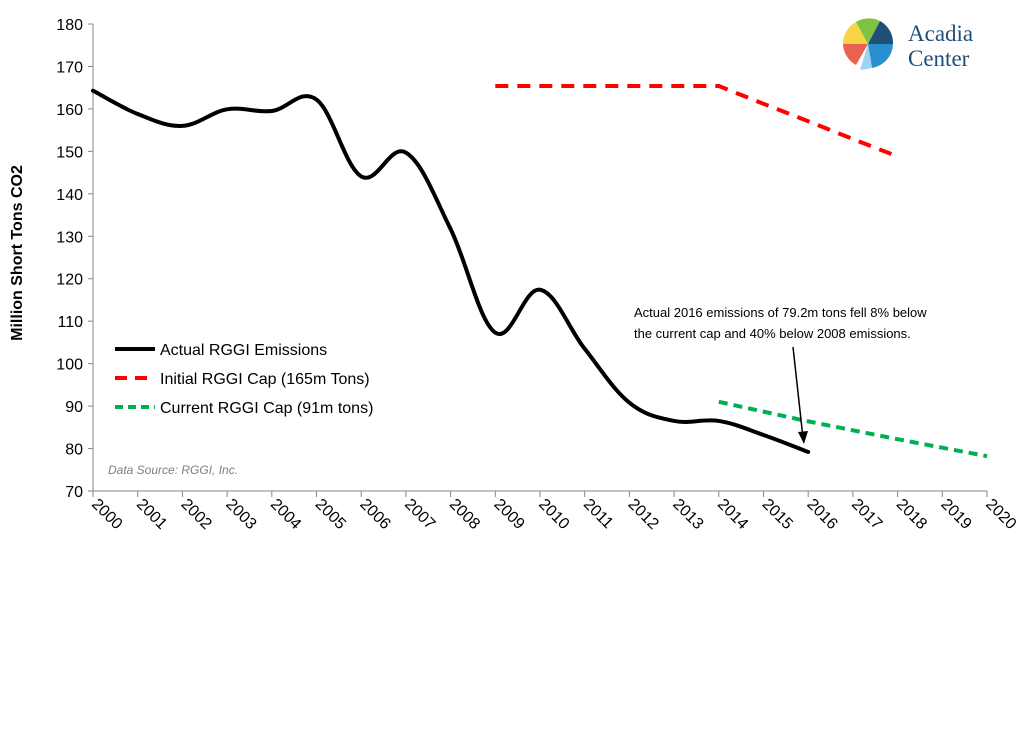  Describe the element at coordinates (74, 407) in the screenshot. I see `y-tick-label: 90` at that location.